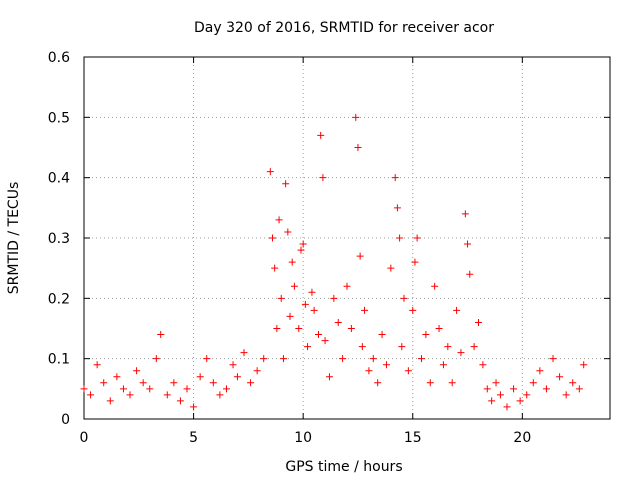 The height and width of the screenshot is (480, 640). Describe the element at coordinates (59, 179) in the screenshot. I see `y-tick-label: 0.4` at that location.